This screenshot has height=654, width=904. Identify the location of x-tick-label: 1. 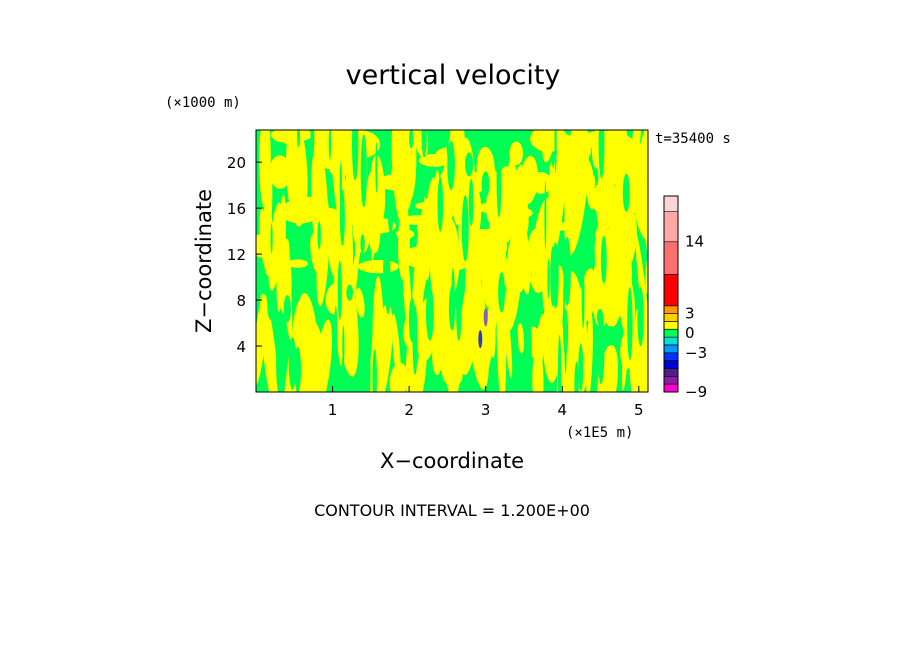
(333, 410).